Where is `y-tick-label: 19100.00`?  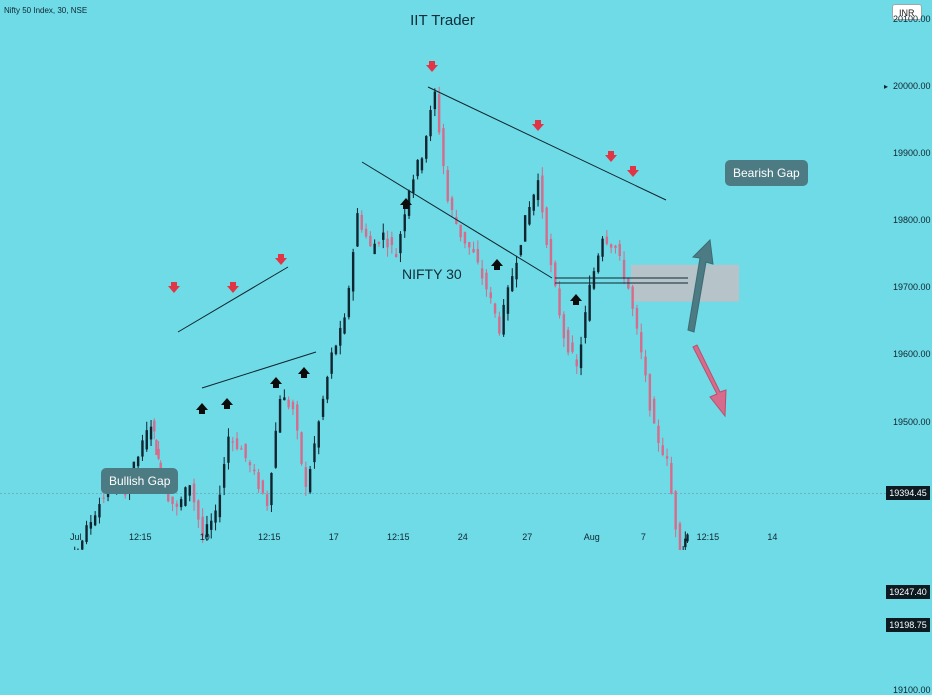
y-tick-label: 19100.00 is located at coordinates (912, 690).